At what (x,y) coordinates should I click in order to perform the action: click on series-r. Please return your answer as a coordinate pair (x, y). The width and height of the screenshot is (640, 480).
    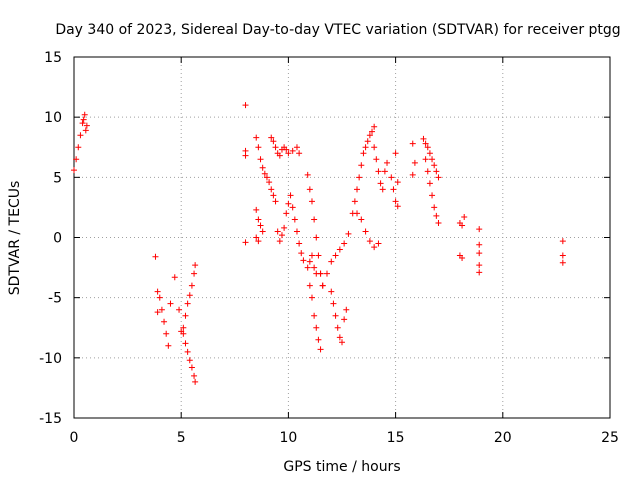
    Looking at the image, I should click on (403, 175).